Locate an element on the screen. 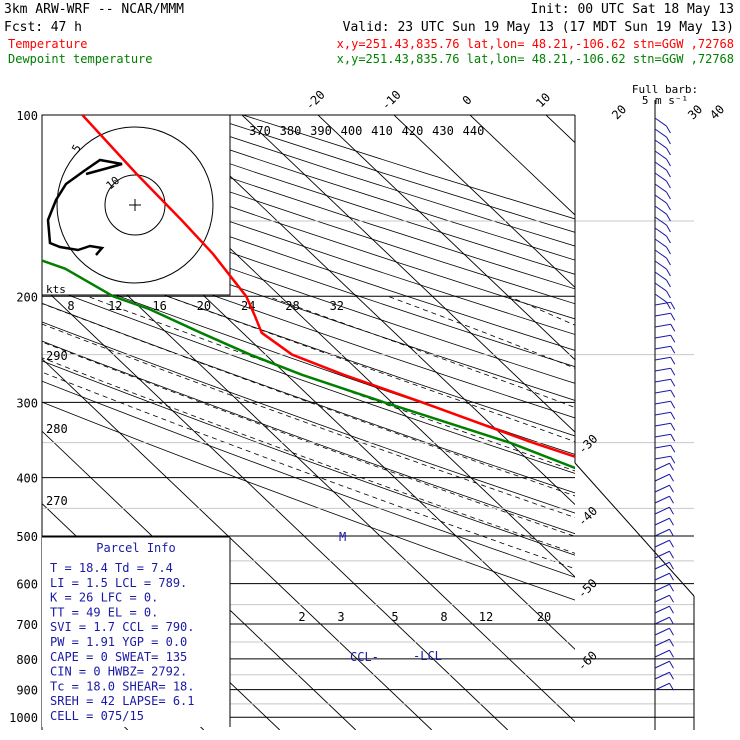 The image size is (740, 740). adiabat-label: 400 is located at coordinates (352, 131).